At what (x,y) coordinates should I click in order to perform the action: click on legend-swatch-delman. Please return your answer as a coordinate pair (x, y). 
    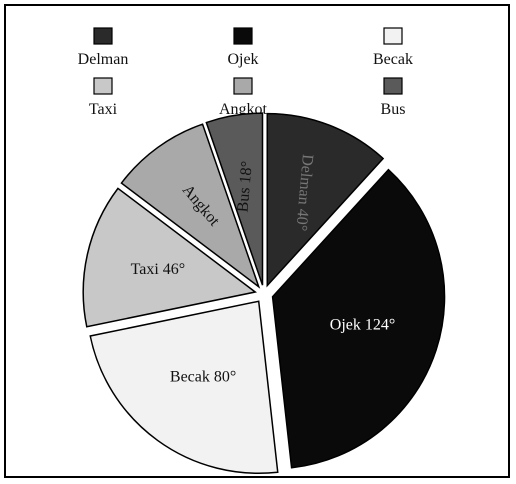
    Looking at the image, I should click on (103, 36).